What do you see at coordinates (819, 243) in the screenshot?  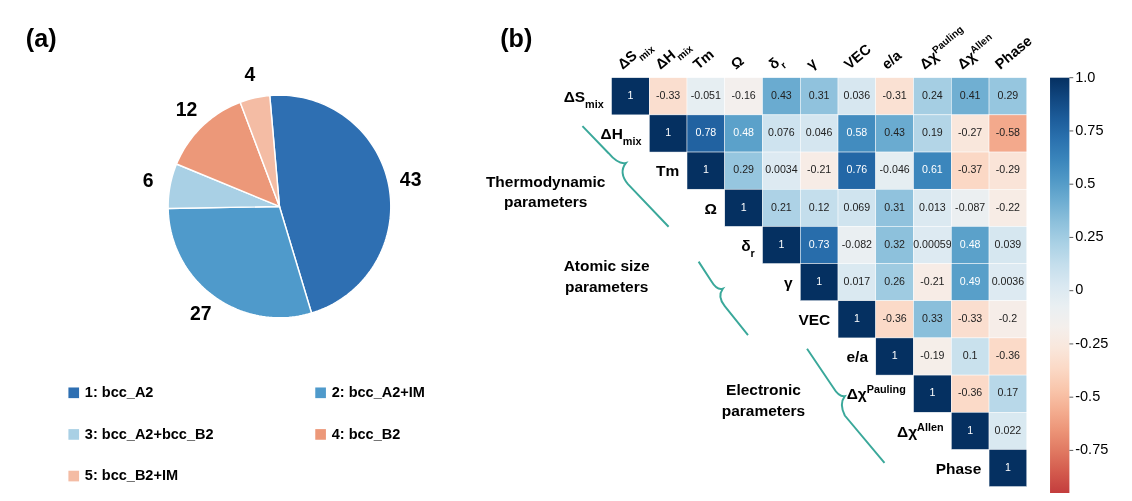 I see `data-label: 0.73` at bounding box center [819, 243].